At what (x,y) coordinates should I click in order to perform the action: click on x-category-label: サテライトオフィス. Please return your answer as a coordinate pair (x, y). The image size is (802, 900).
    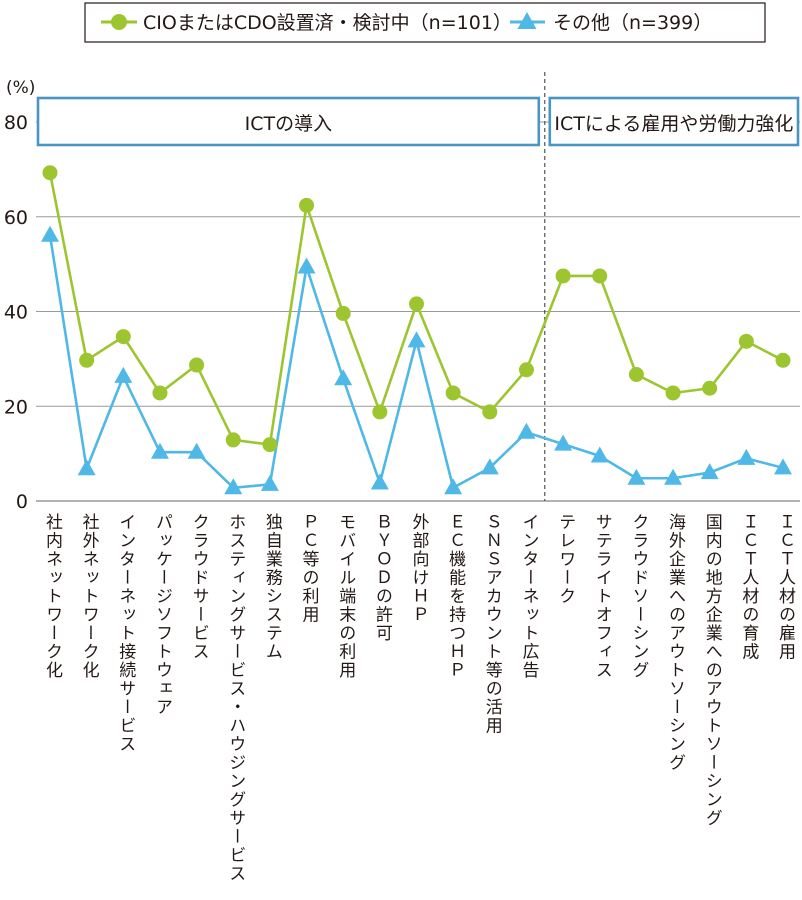
    Looking at the image, I should click on (602, 596).